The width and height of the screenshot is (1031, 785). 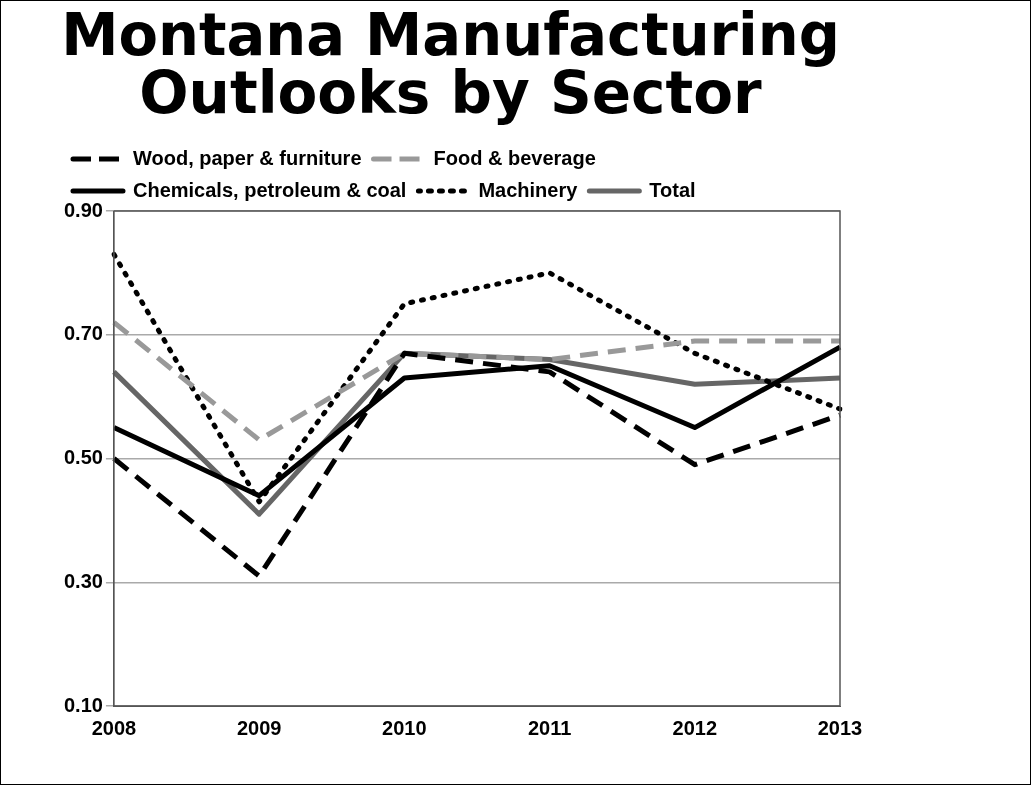 I want to click on y-tick-label: 0.10, so click(x=83, y=704).